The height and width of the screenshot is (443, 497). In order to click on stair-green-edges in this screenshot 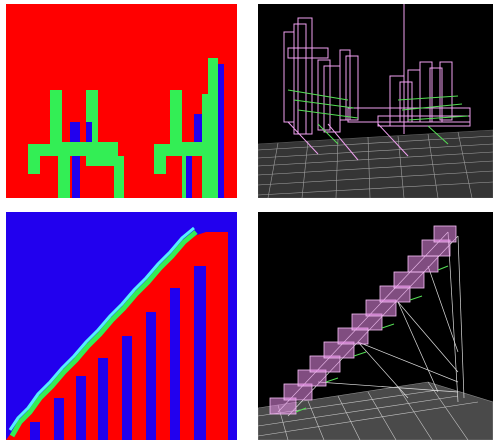, I will do `click(372, 339)`.